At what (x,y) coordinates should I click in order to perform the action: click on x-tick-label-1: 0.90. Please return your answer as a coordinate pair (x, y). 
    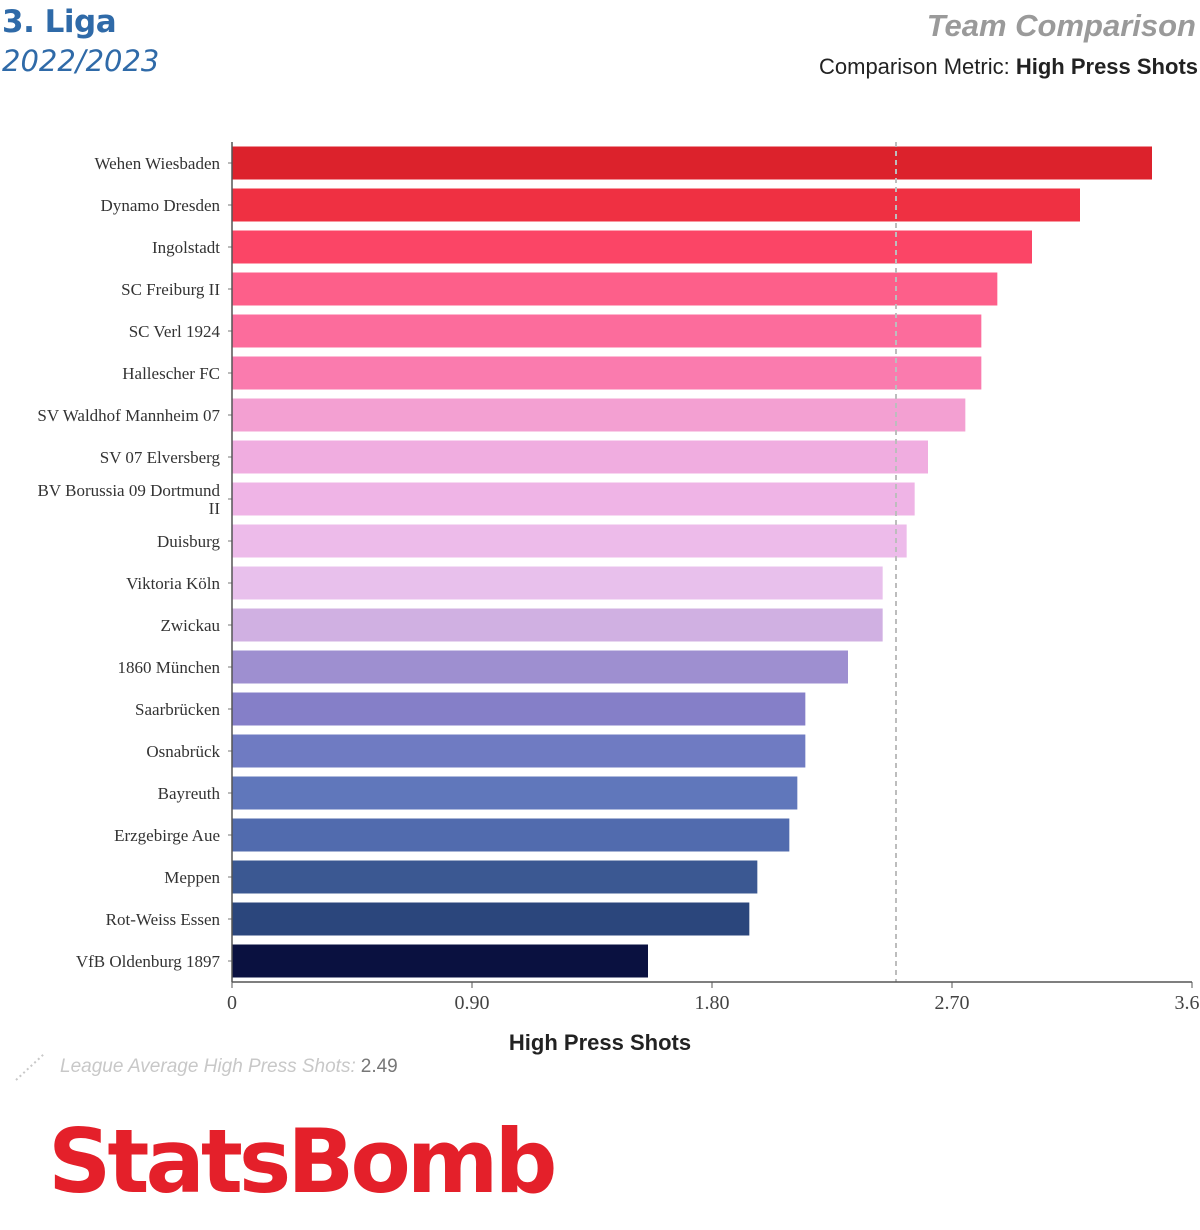
    Looking at the image, I should click on (472, 1003).